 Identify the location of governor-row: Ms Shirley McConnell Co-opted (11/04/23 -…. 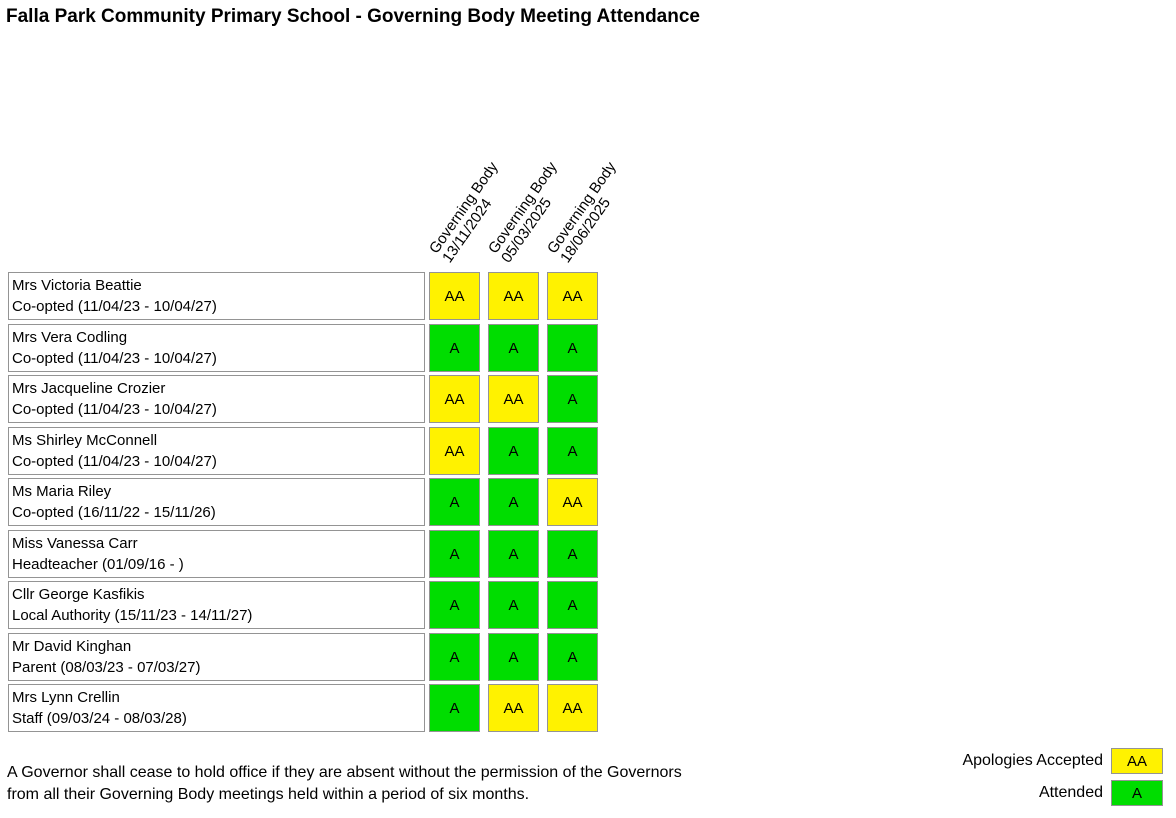
(588, 451).